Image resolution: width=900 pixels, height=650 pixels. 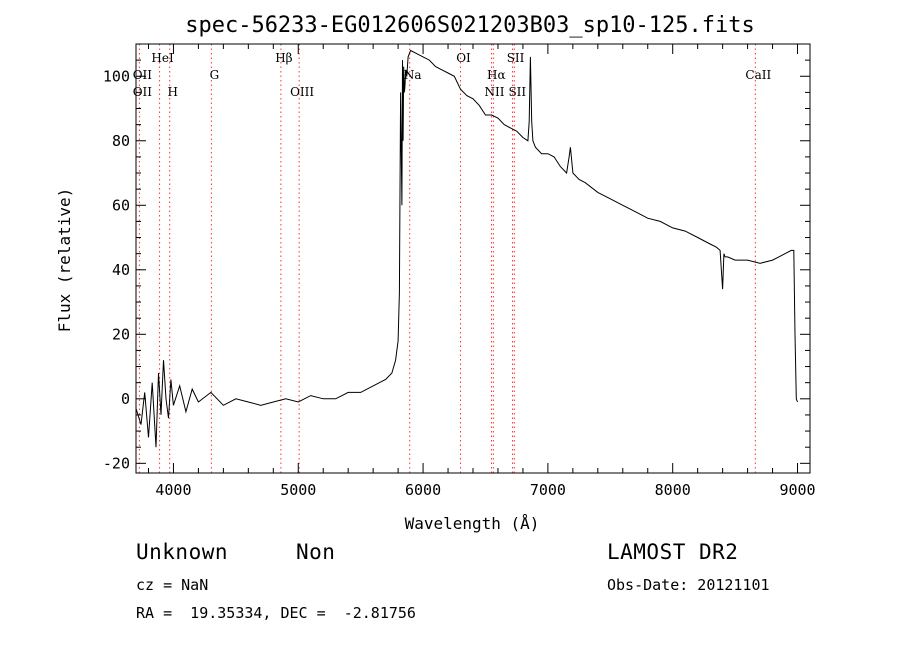 What do you see at coordinates (172, 92) in the screenshot?
I see `line-label: H` at bounding box center [172, 92].